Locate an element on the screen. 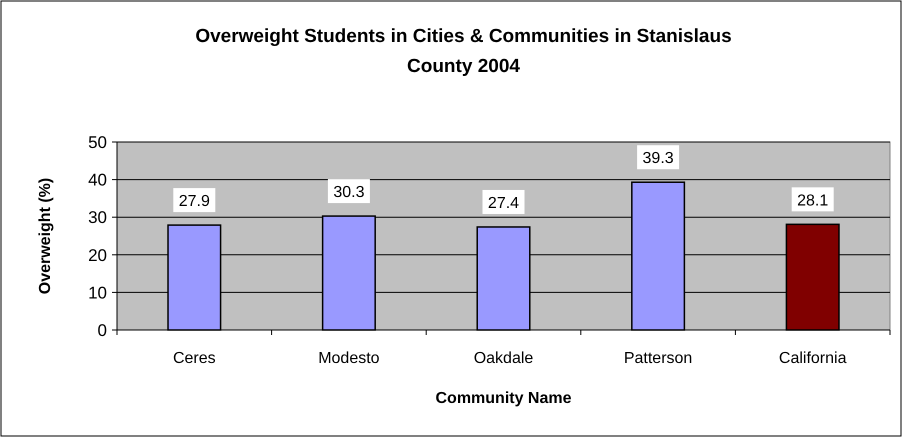 The height and width of the screenshot is (437, 902). data-label: 30.3 is located at coordinates (349, 193).